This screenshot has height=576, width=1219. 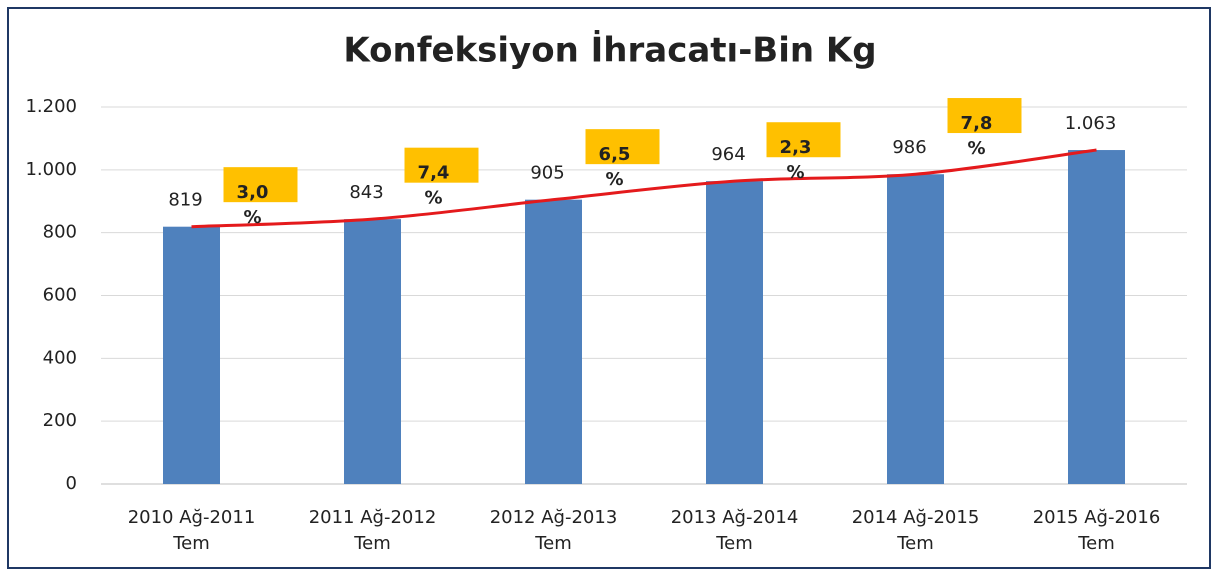 I want to click on y-tick-label: 200, so click(x=60, y=420).